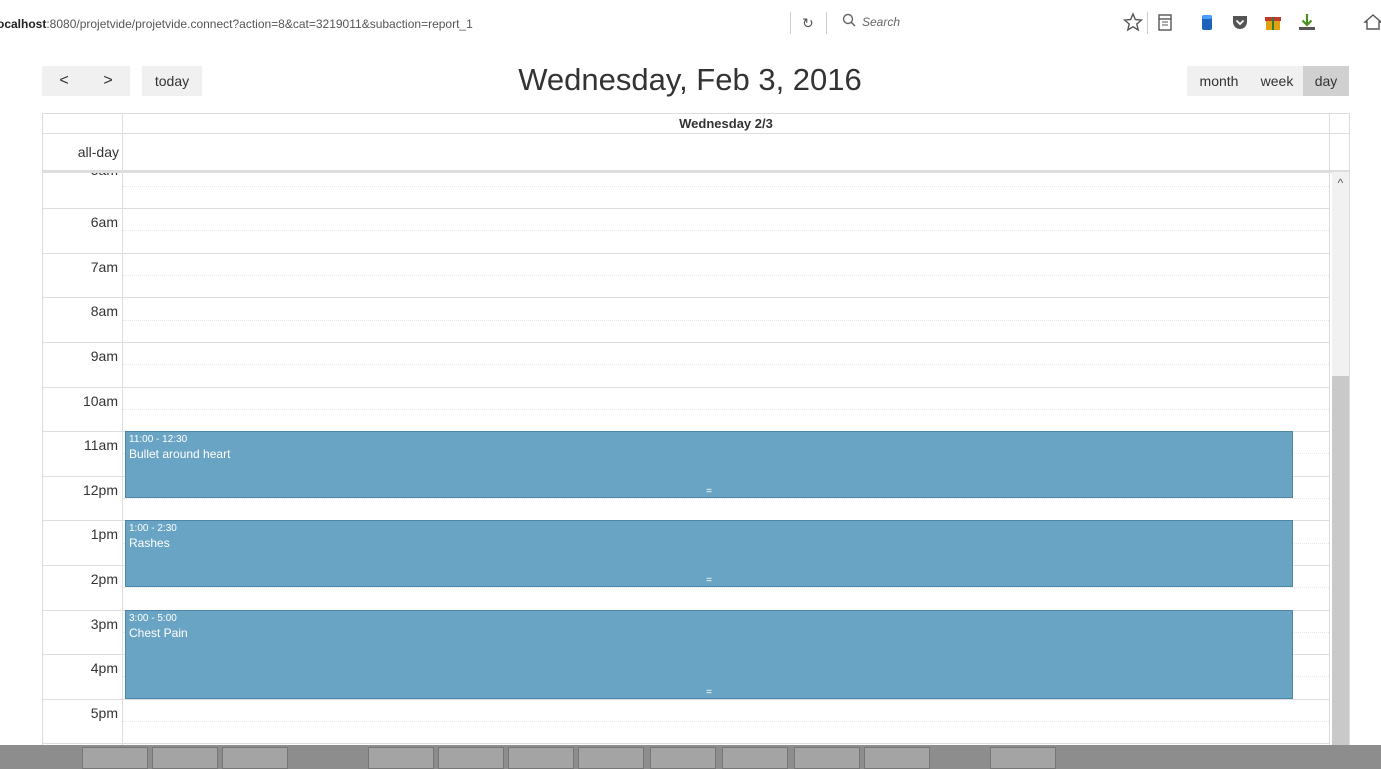 This screenshot has width=1381, height=769. Describe the element at coordinates (696, 153) in the screenshot. I see `all-day-row: all-day` at that location.